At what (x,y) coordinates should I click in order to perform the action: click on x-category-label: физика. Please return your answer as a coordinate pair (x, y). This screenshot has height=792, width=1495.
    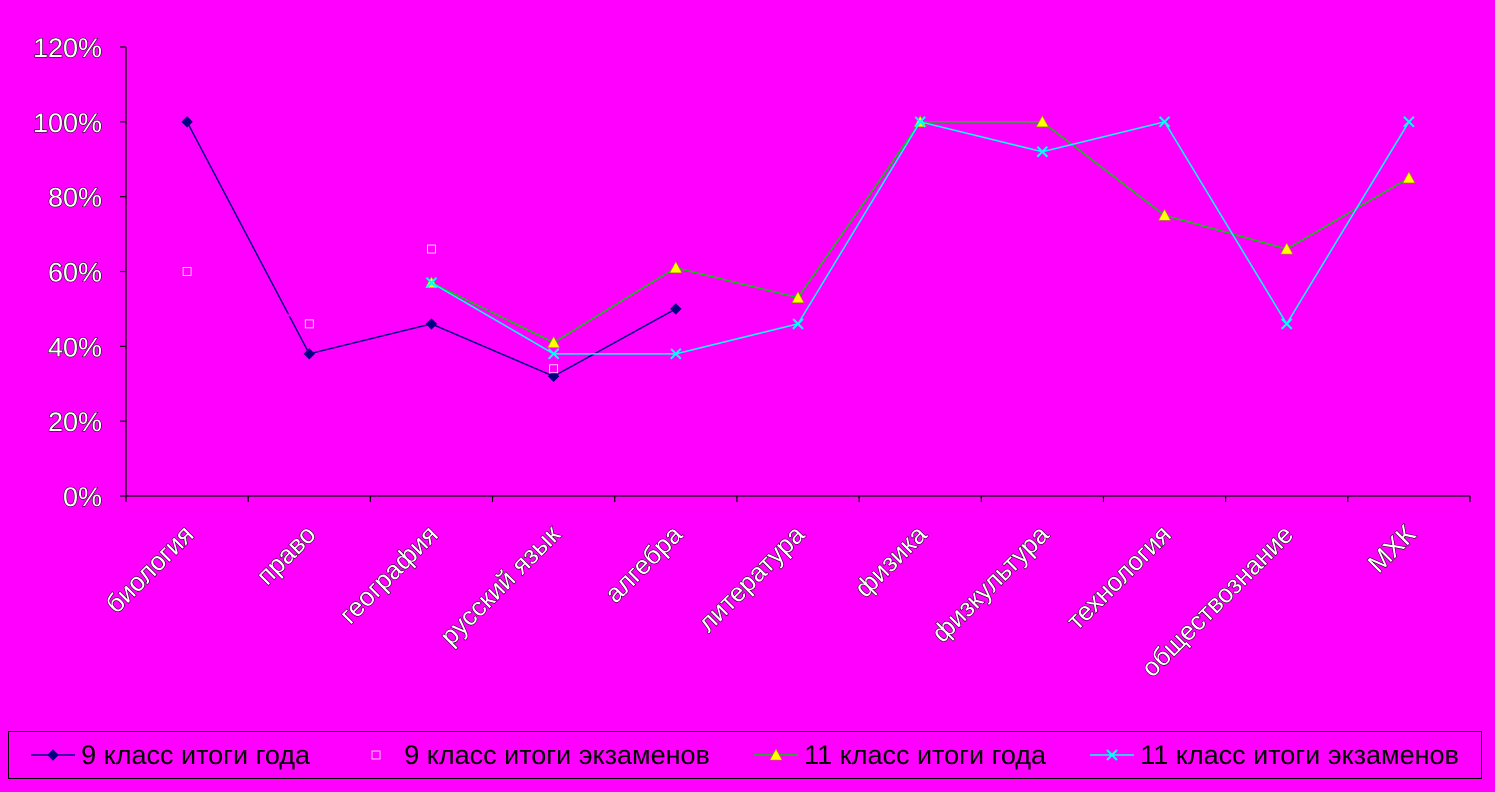
    Looking at the image, I should click on (890, 561).